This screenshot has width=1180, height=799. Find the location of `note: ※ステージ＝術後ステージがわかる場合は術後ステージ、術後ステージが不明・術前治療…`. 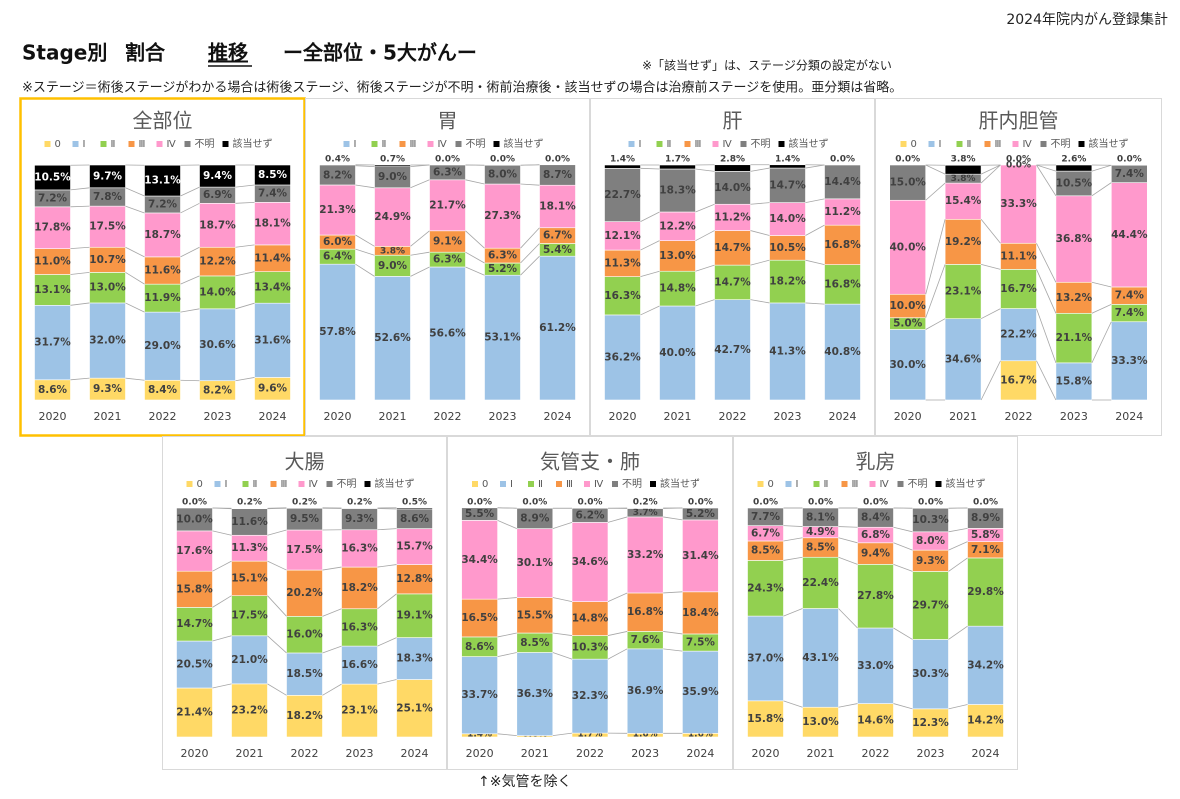

note: ※ステージ＝術後ステージがわかる場合は術後ステージ、術後ステージが不明・術前治療… is located at coordinates (462, 88).